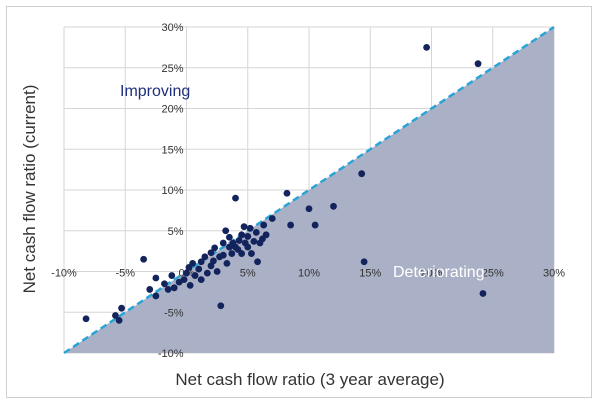  I want to click on x-tick-label: 30%, so click(554, 274).